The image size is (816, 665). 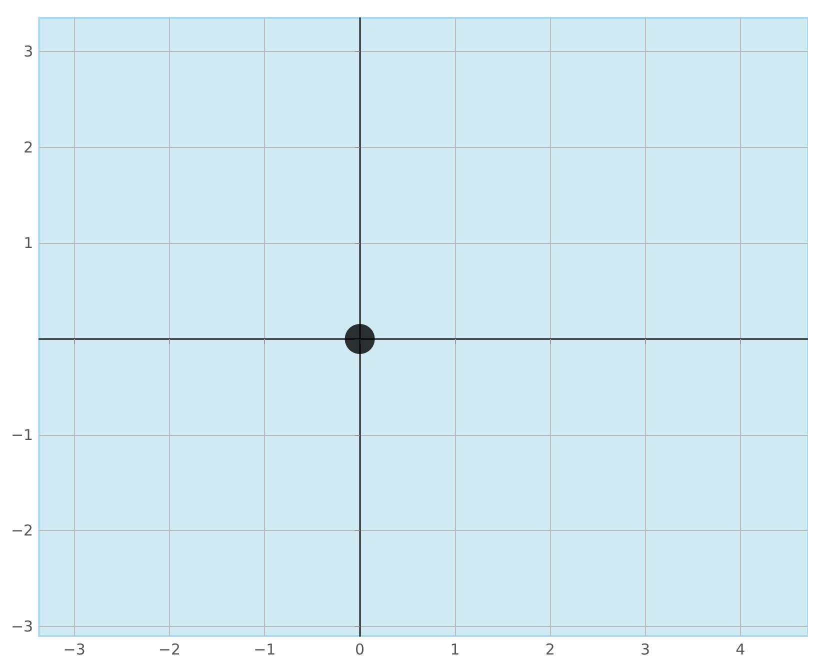 I want to click on y-tick-label: −3, so click(x=22, y=626).